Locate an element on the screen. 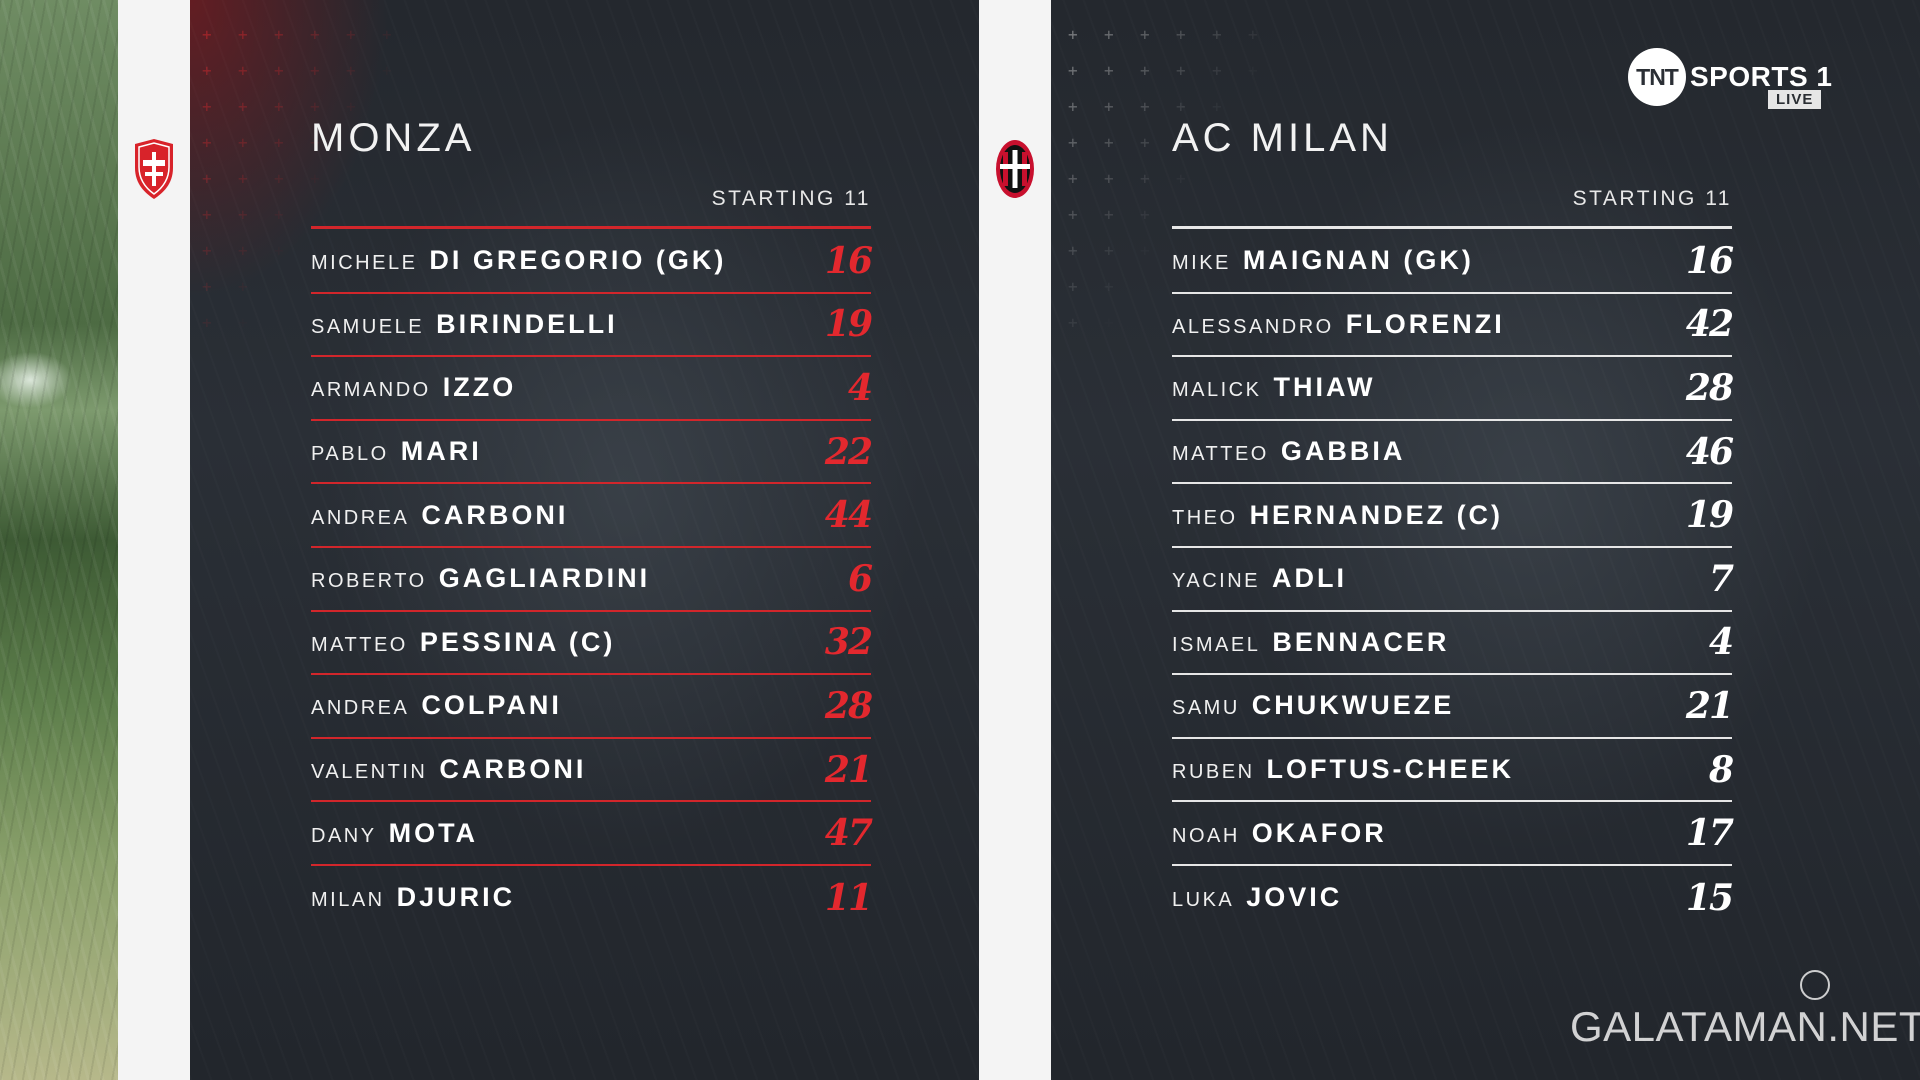 The image size is (1920, 1080). player-first-name: YACINE is located at coordinates (1216, 581).